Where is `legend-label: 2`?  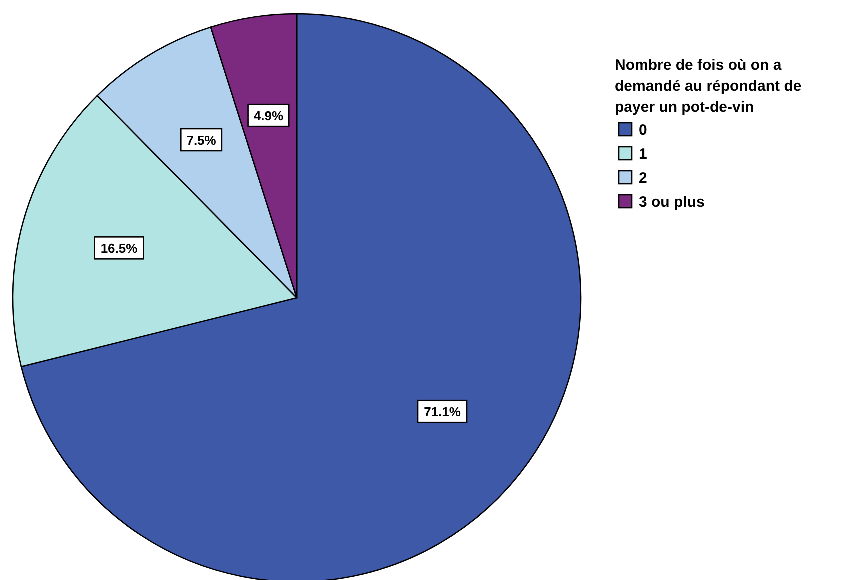 legend-label: 2 is located at coordinates (643, 178).